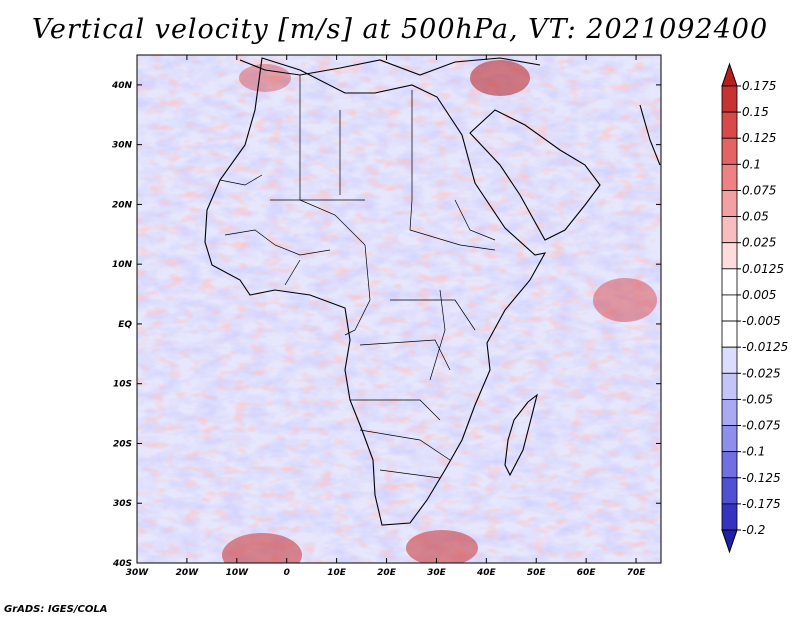 Image resolution: width=800 pixels, height=618 pixels. I want to click on lon-tick-label: 20W, so click(188, 573).